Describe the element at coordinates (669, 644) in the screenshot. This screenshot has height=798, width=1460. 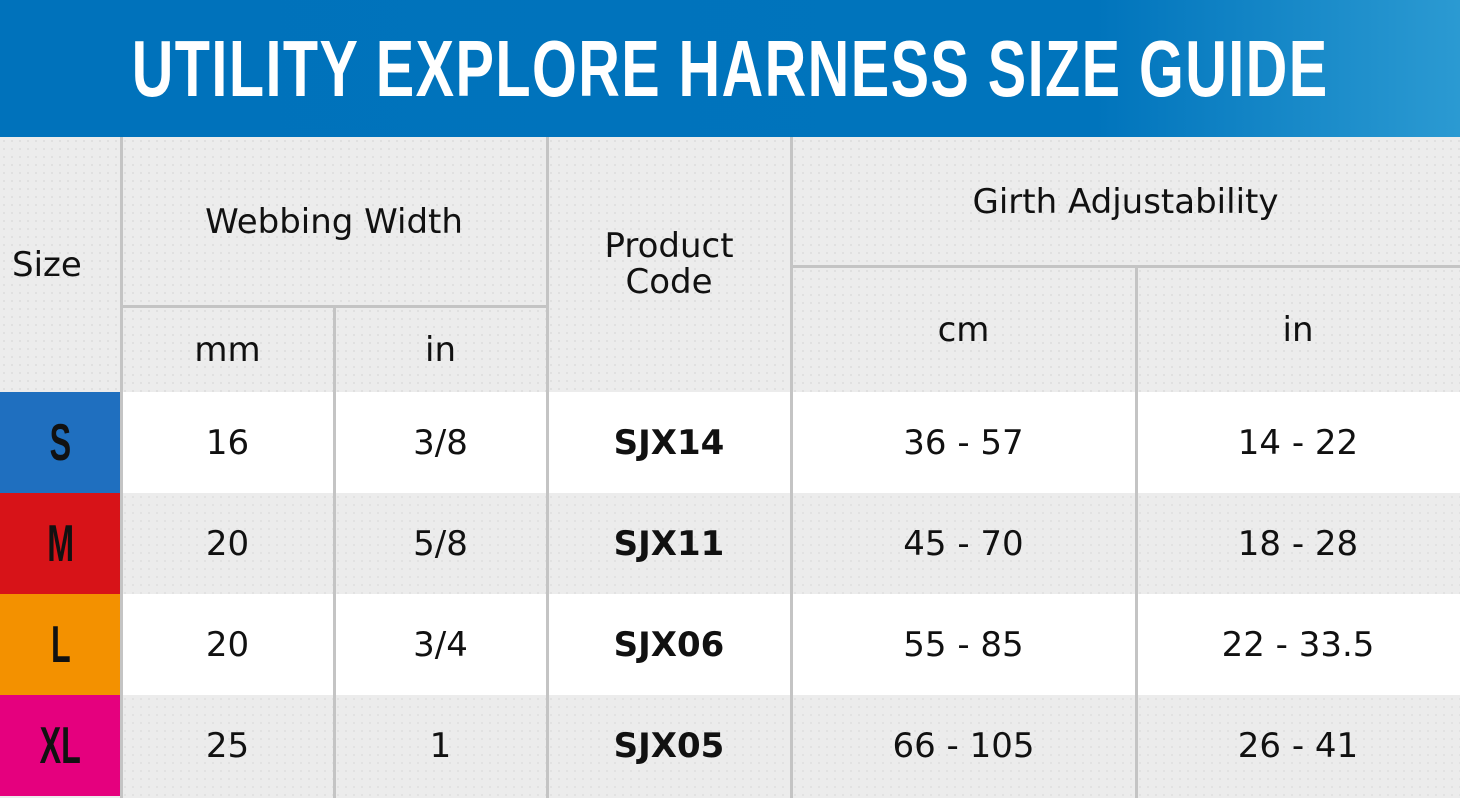
I see `cell-code: SJX06` at that location.